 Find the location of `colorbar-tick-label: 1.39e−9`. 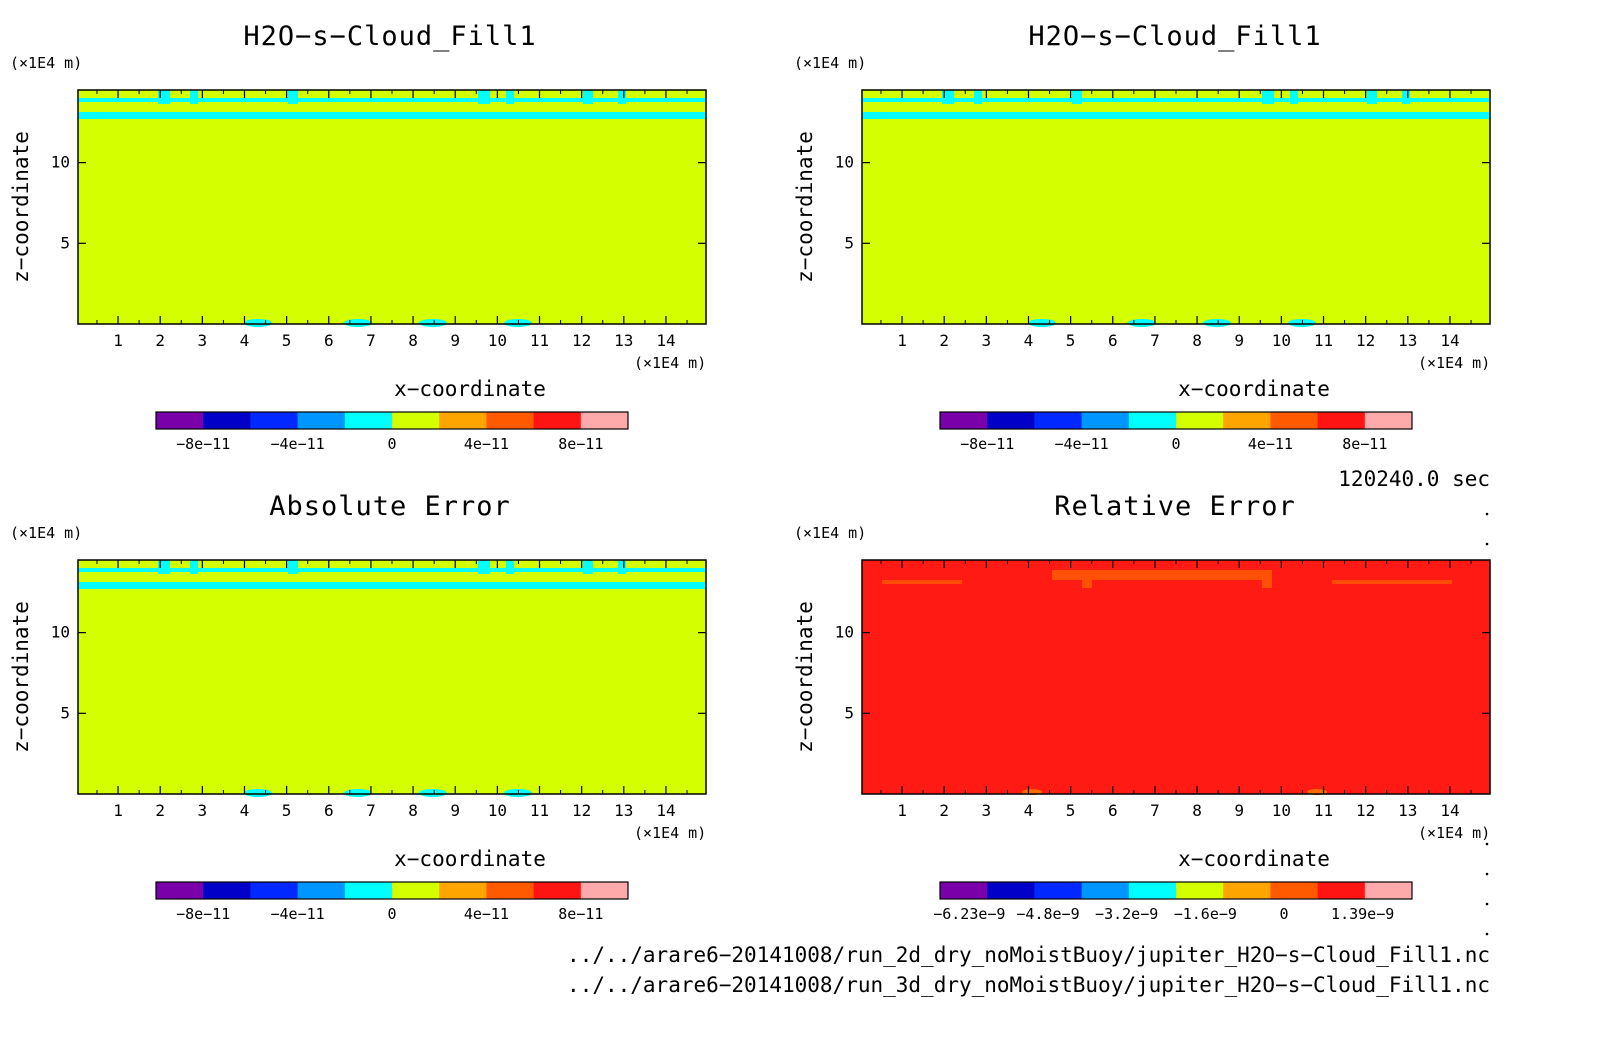

colorbar-tick-label: 1.39e−9 is located at coordinates (1362, 914).